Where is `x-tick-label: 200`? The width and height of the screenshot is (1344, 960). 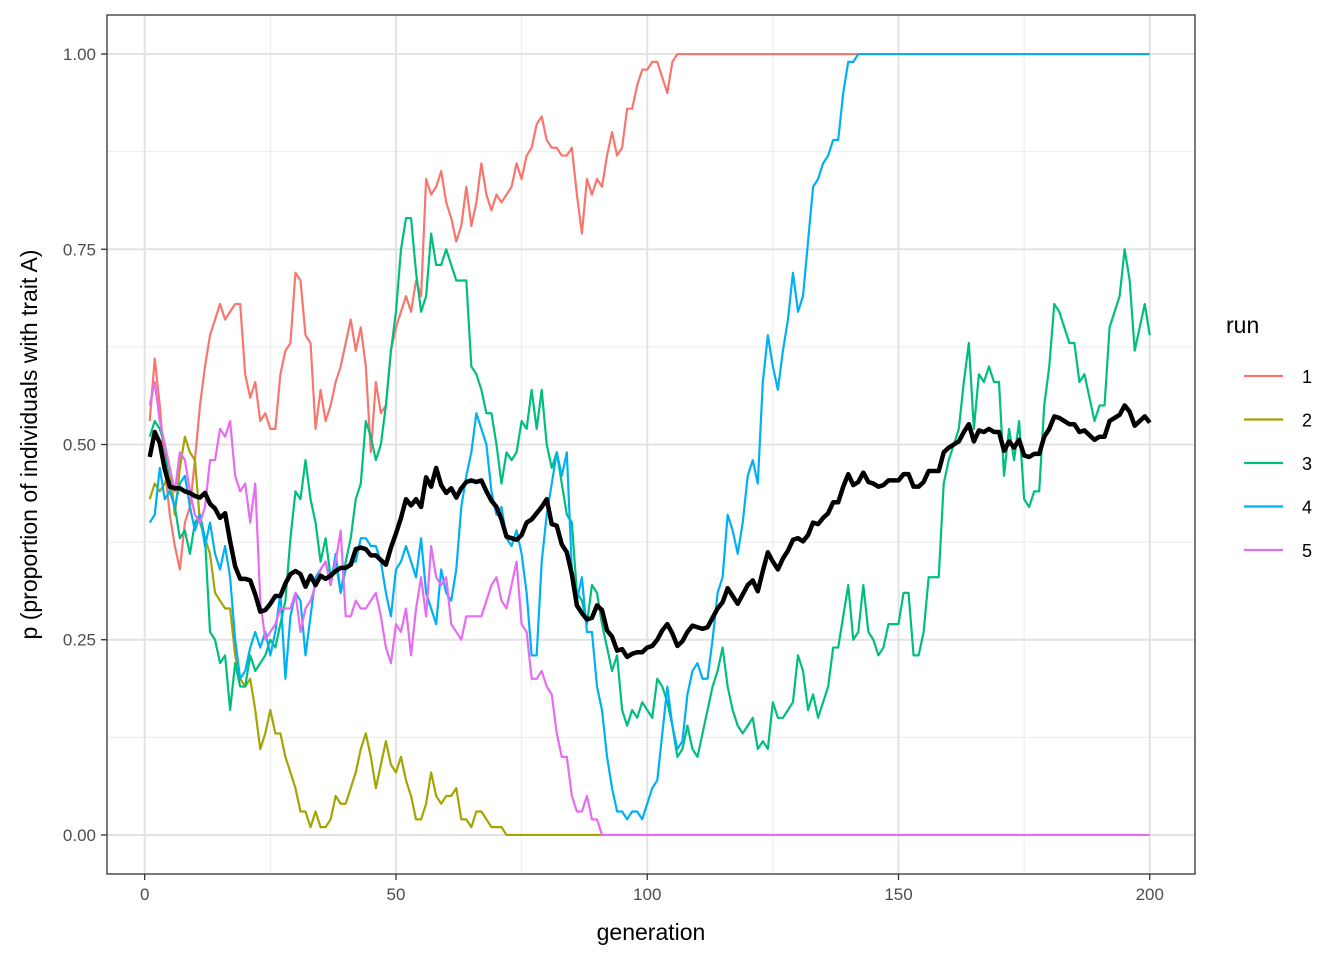 x-tick-label: 200 is located at coordinates (1150, 894).